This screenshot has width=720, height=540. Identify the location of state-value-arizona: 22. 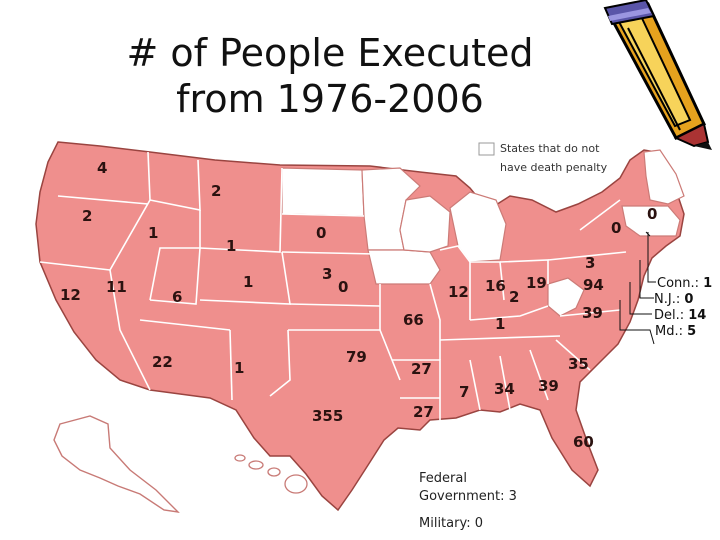
(162, 362).